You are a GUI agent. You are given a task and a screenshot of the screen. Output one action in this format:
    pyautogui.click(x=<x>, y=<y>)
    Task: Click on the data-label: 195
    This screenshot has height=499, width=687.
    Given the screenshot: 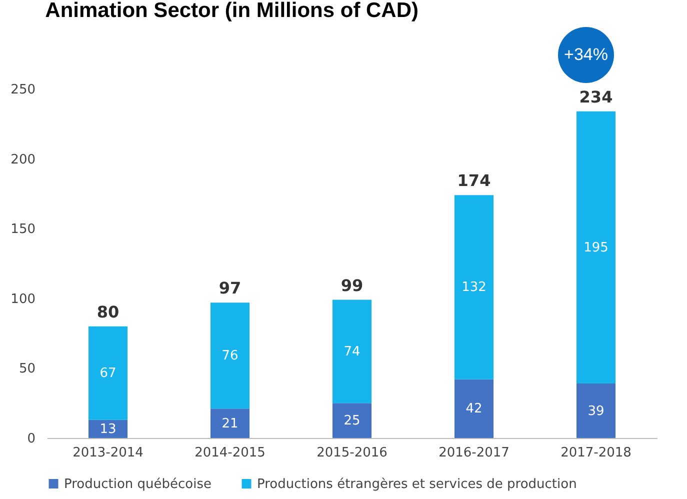 What is the action you would take?
    pyautogui.click(x=596, y=248)
    